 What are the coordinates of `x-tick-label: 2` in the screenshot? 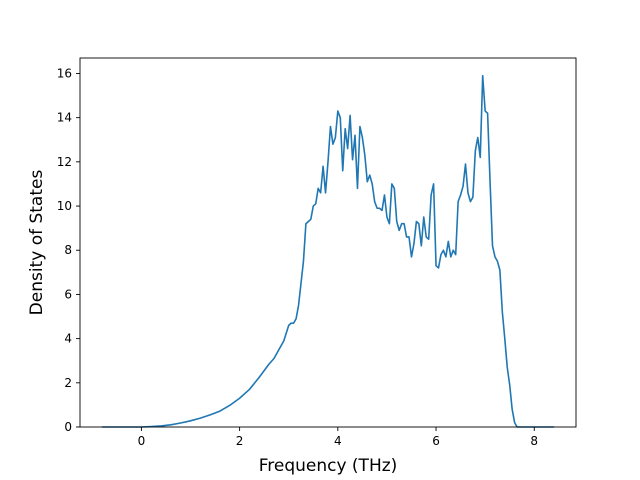 It's located at (240, 441).